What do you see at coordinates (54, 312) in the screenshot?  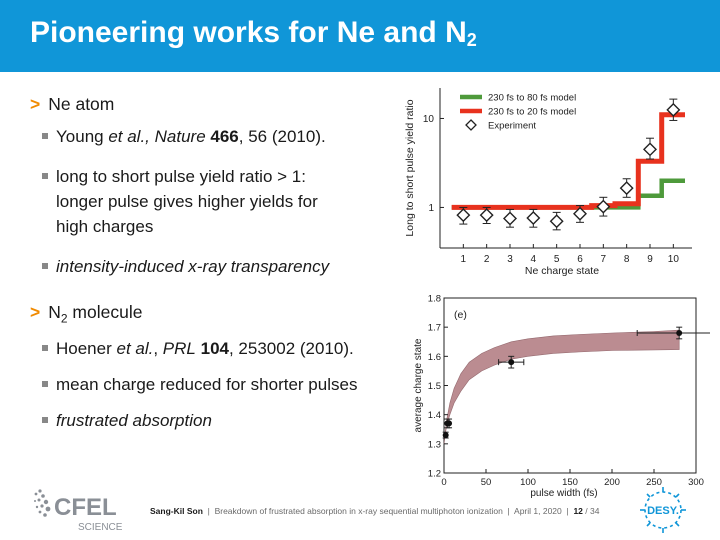 I see `n2-heading-n: N` at bounding box center [54, 312].